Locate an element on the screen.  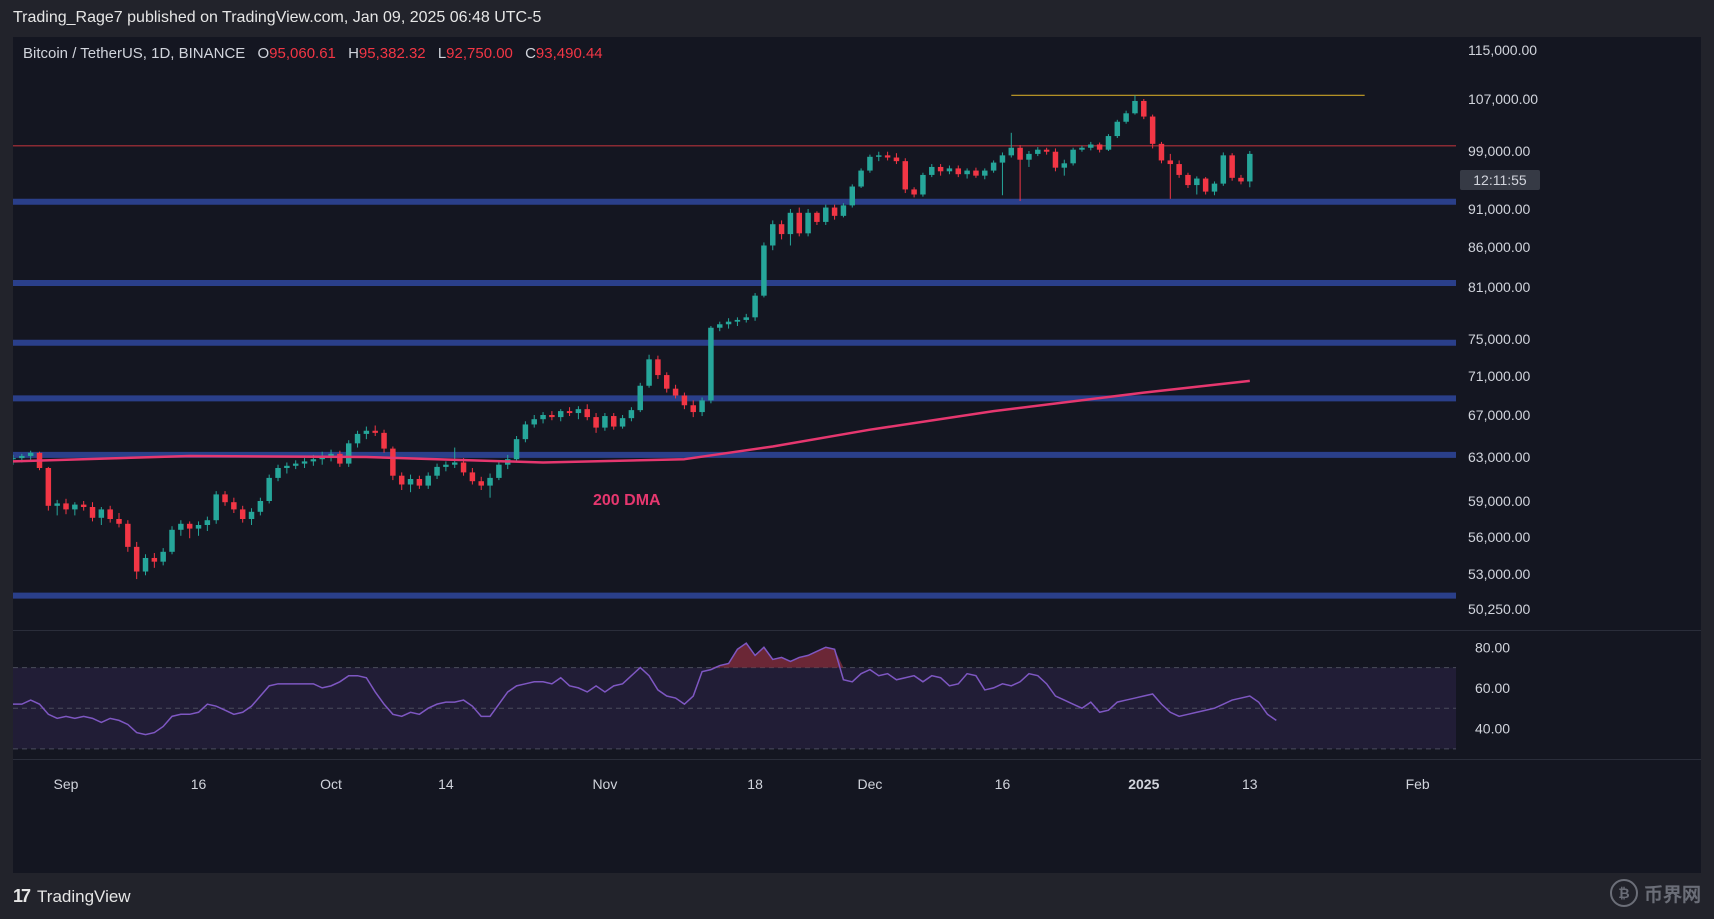
tradingview-logo: 17 TradingView is located at coordinates (72, 896).